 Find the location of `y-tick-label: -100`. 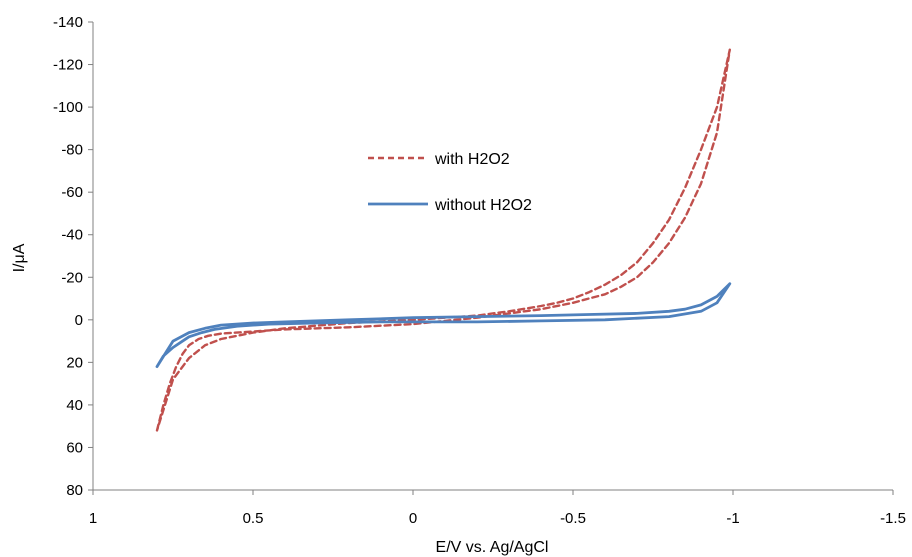

y-tick-label: -100 is located at coordinates (68, 107).